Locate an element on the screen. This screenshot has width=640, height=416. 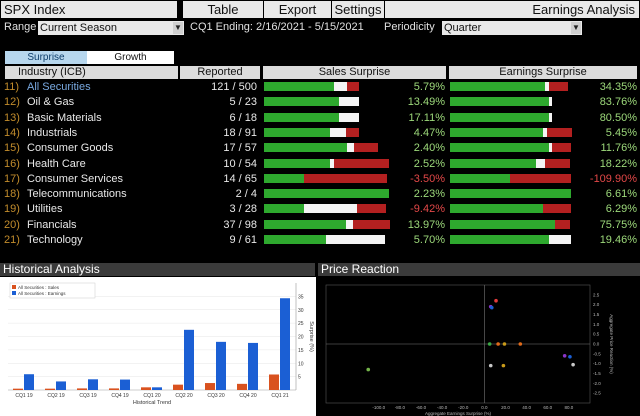
price-reaction-title: Price Reaction is located at coordinates (479, 269).